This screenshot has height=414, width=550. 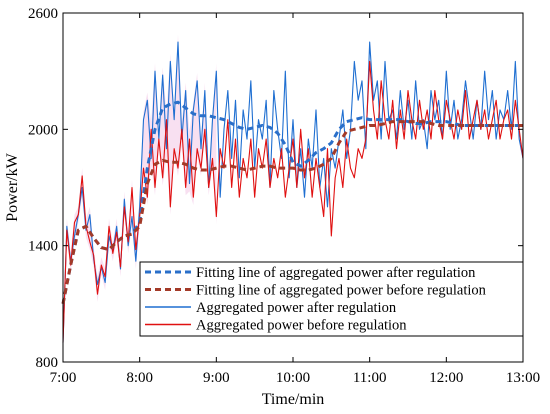 What do you see at coordinates (446, 378) in the screenshot?
I see `x-tick-label: 12:00` at bounding box center [446, 378].